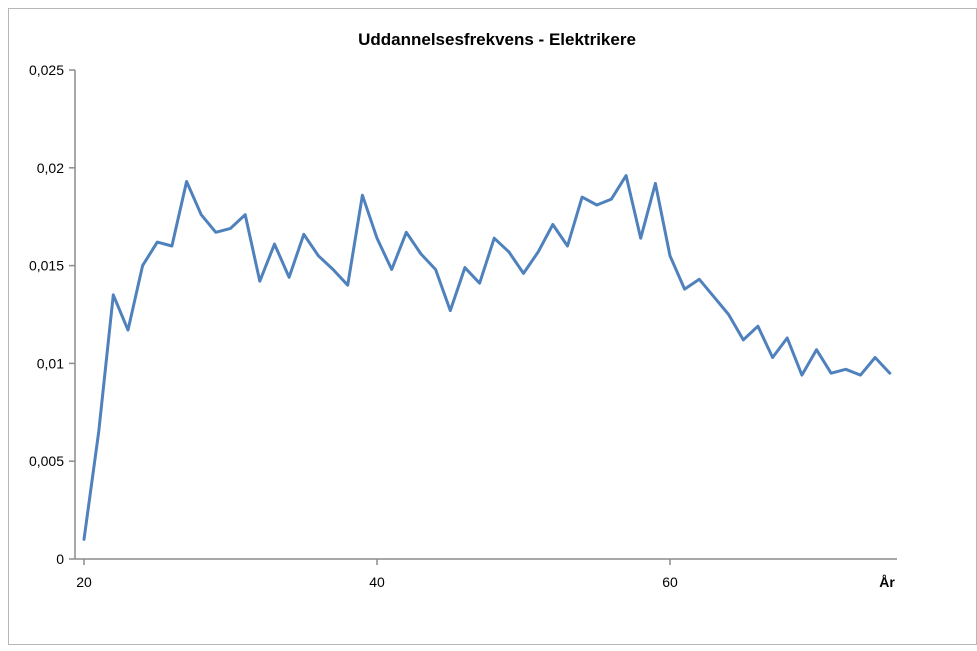  Describe the element at coordinates (377, 582) in the screenshot. I see `x-tick-label: 40` at that location.